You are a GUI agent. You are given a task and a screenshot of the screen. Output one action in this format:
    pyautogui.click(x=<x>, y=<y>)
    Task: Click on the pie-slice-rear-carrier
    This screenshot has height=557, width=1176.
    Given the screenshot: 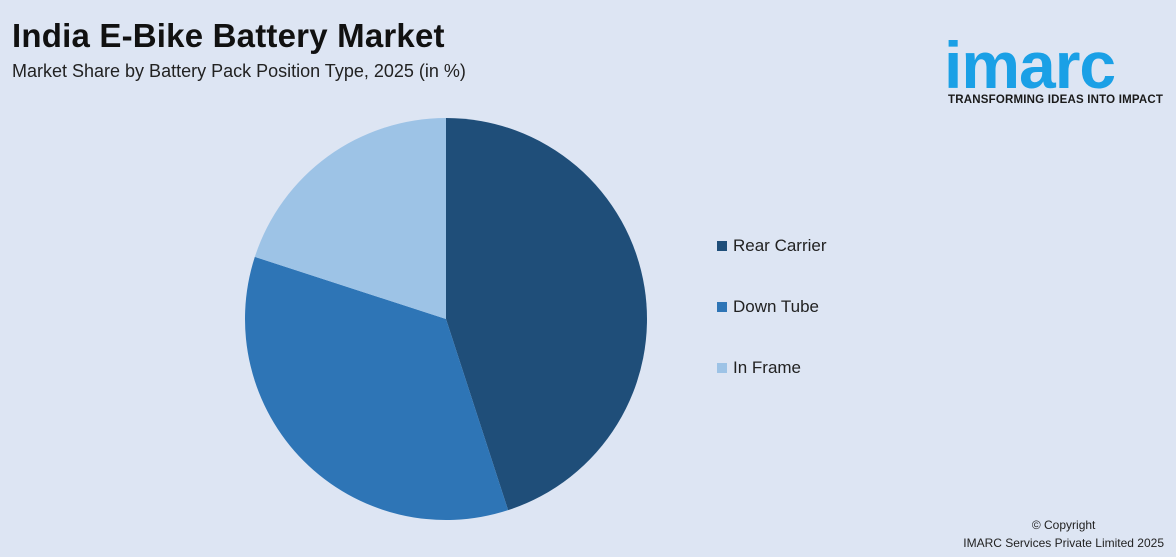 What is the action you would take?
    pyautogui.click(x=546, y=314)
    